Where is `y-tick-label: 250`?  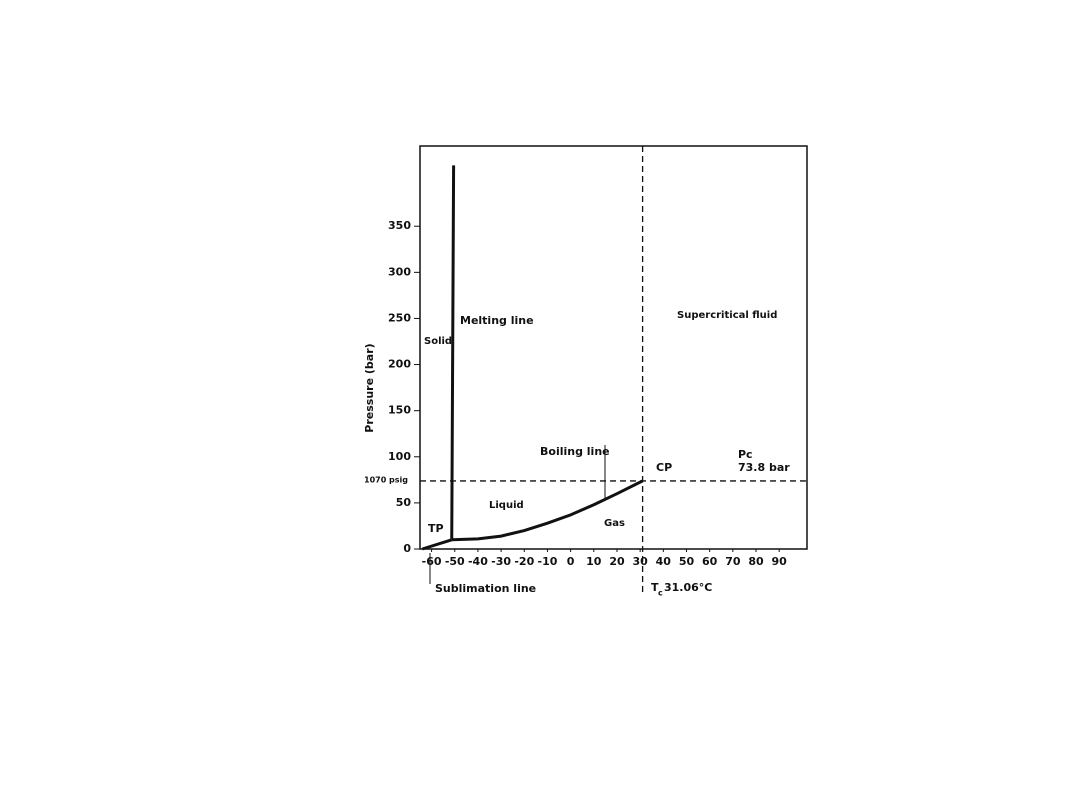 y-tick-label: 250 is located at coordinates (399, 317).